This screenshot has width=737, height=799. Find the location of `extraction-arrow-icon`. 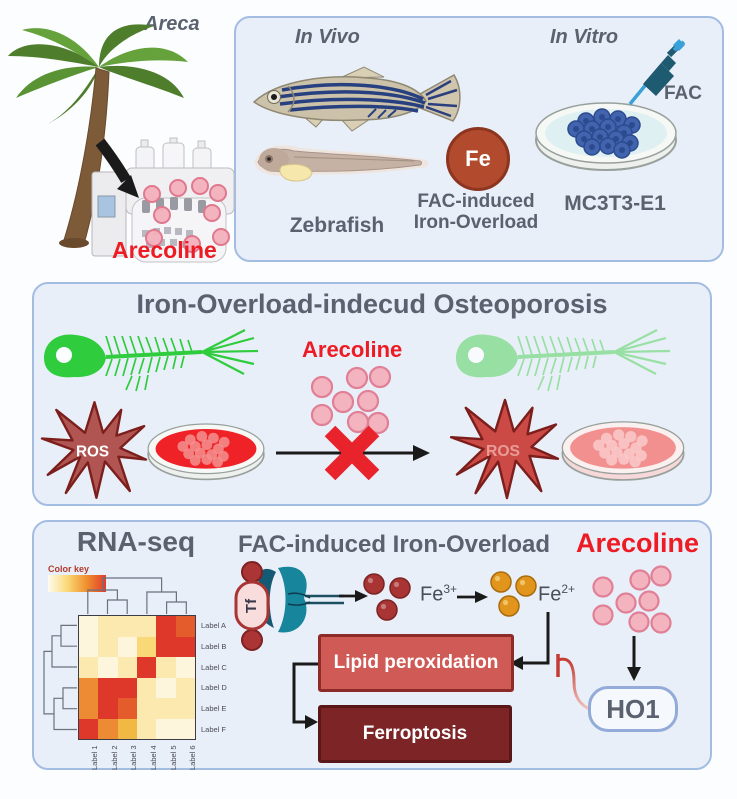

extraction-arrow-icon is located at coordinates (117, 168).